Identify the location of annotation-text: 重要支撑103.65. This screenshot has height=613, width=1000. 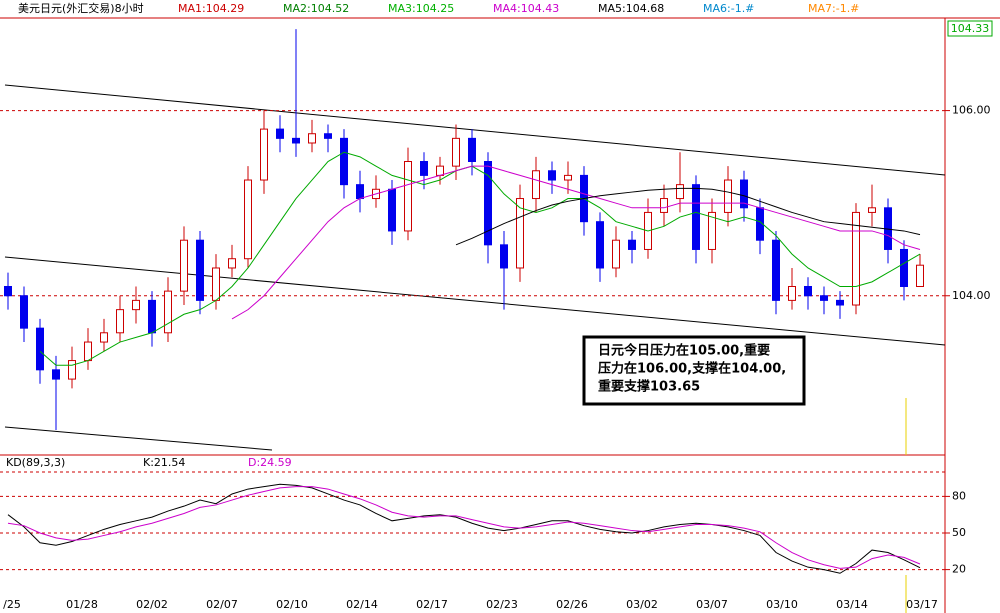
(649, 387).